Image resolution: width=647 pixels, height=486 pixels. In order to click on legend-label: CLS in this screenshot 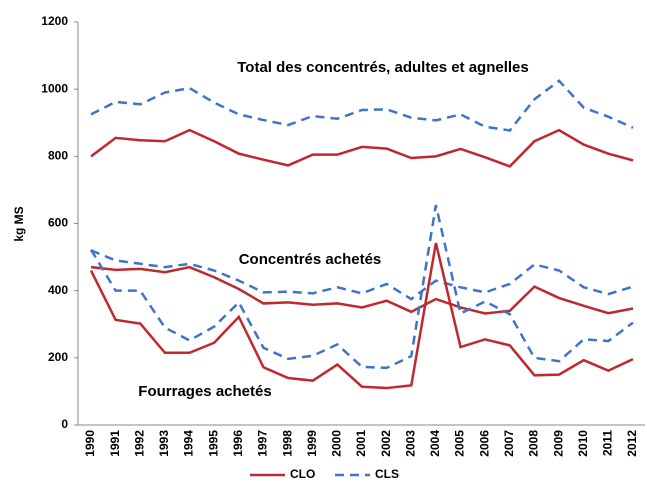, I will do `click(387, 474)`.